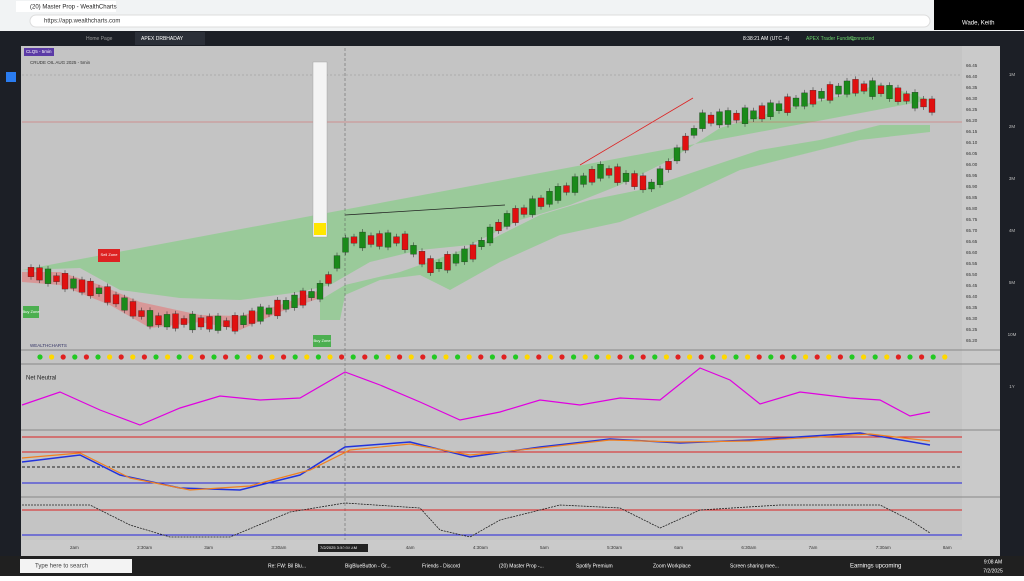  What do you see at coordinates (346, 547) in the screenshot?
I see `time-label: 4:00am` at bounding box center [346, 547].